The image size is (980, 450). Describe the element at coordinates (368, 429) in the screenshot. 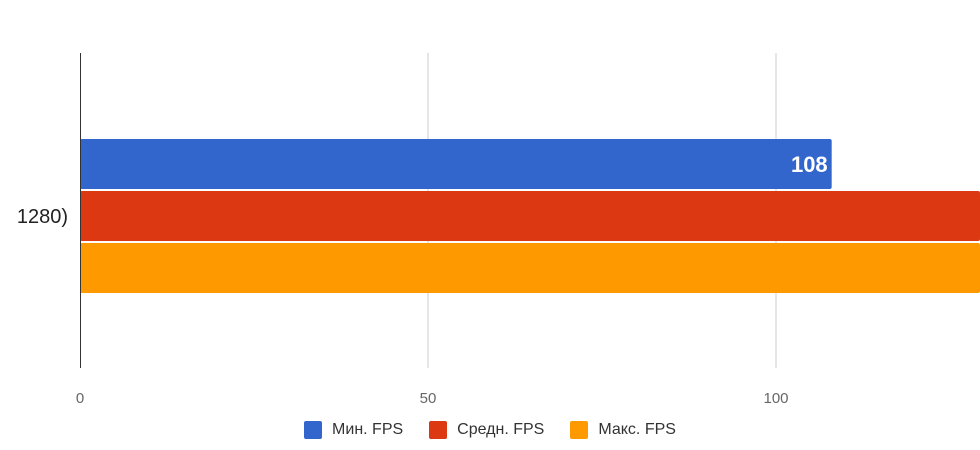

I see `legend-label: Мин. FPS` at that location.